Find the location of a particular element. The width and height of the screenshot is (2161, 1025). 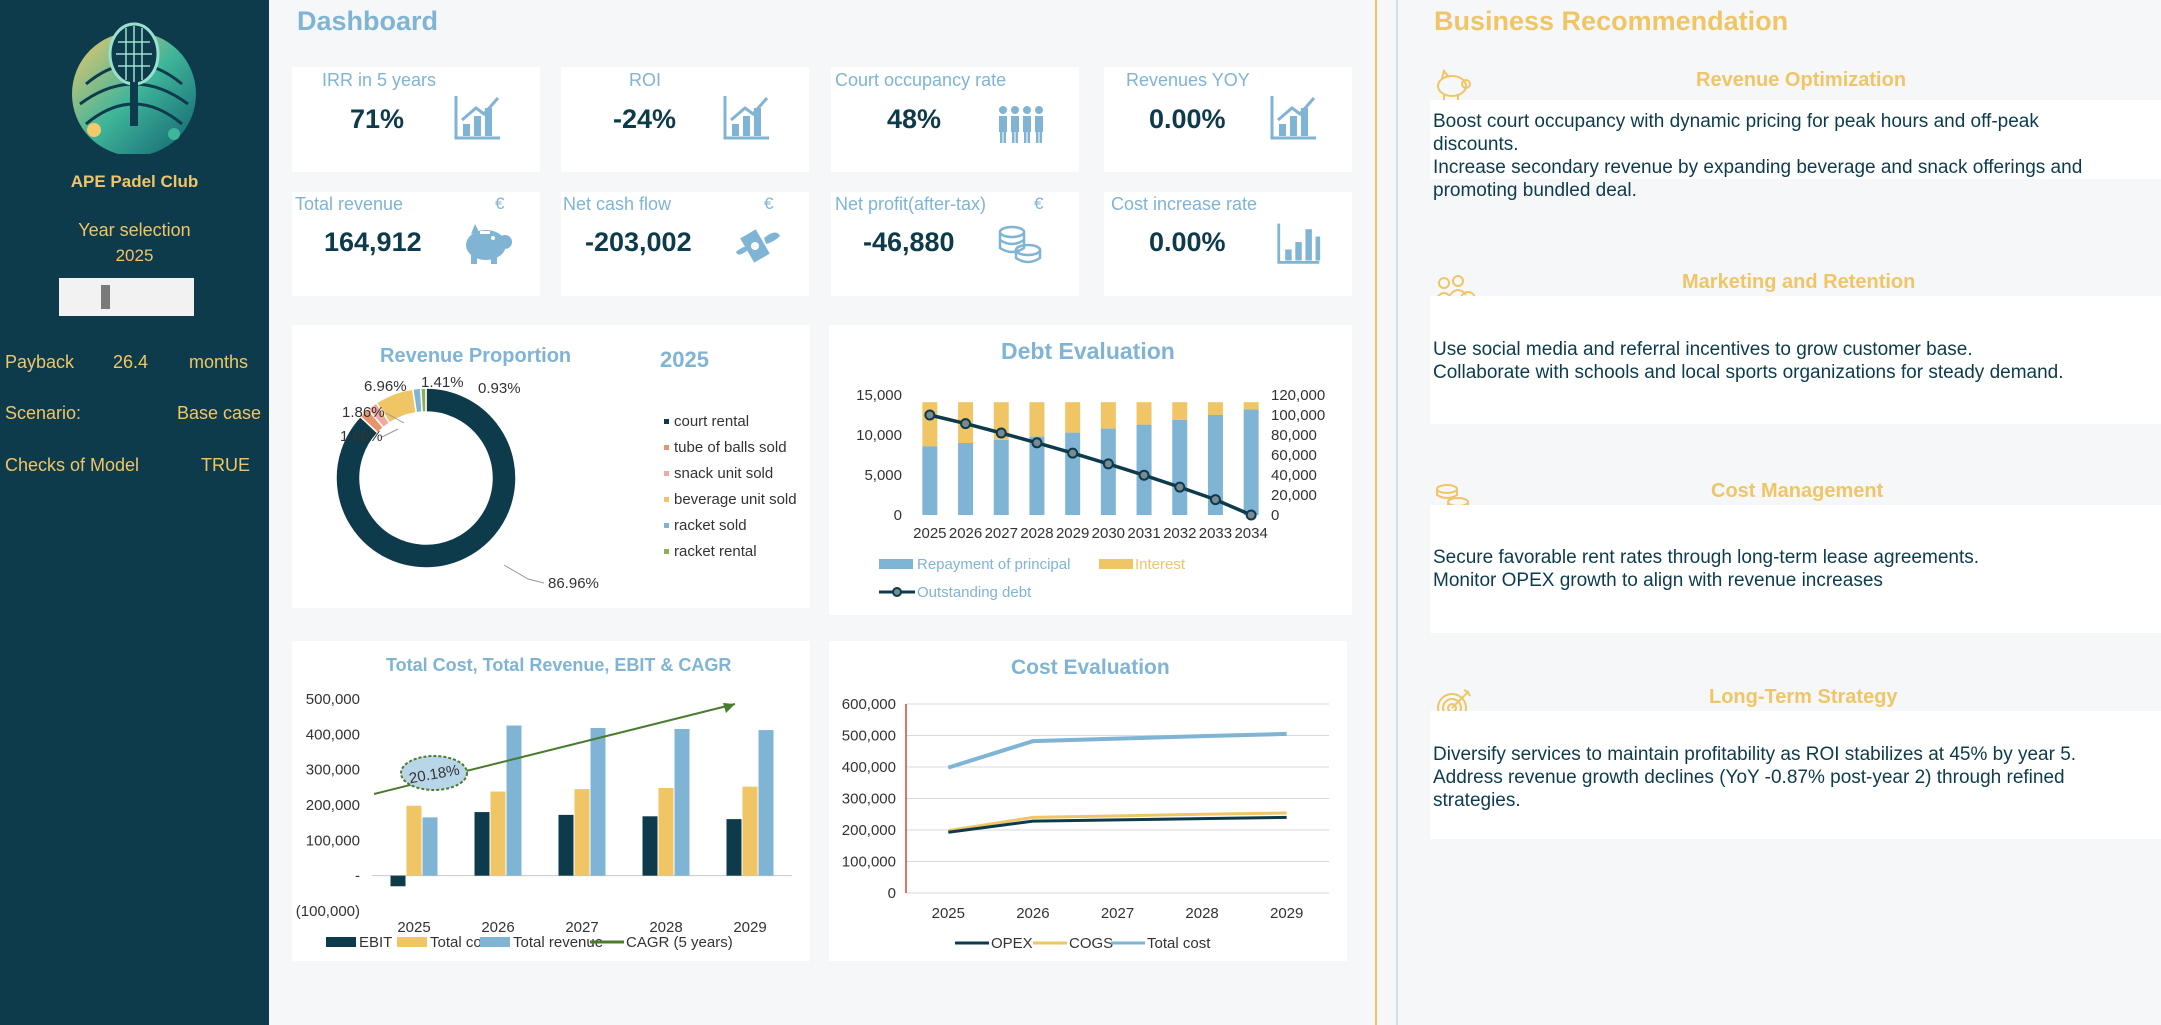

year-scrollbar-thumb is located at coordinates (105, 297).